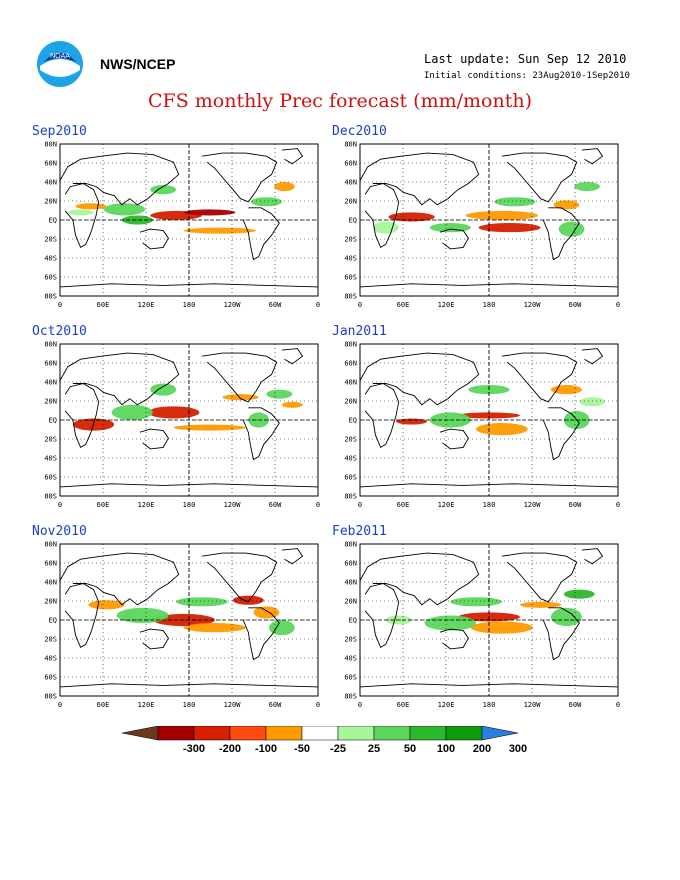 This screenshot has width=680, height=880. I want to click on svg-text: NOAA, so click(60, 56).